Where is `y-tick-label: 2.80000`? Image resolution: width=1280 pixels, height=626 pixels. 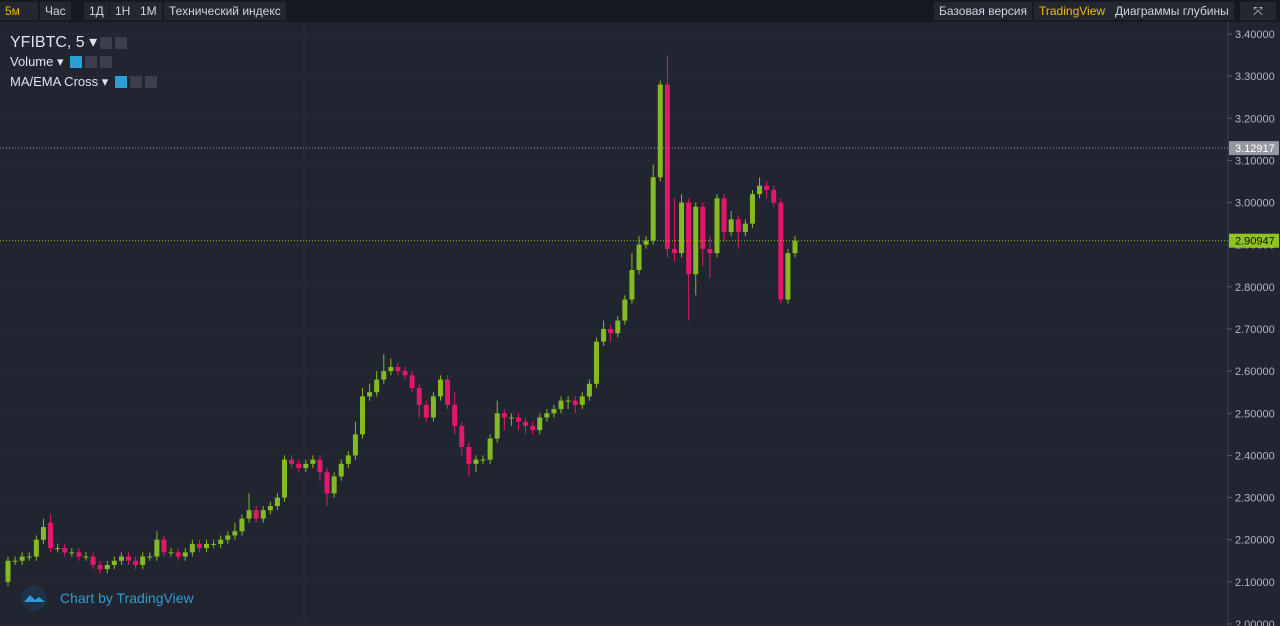
y-tick-label: 2.80000 is located at coordinates (1255, 288).